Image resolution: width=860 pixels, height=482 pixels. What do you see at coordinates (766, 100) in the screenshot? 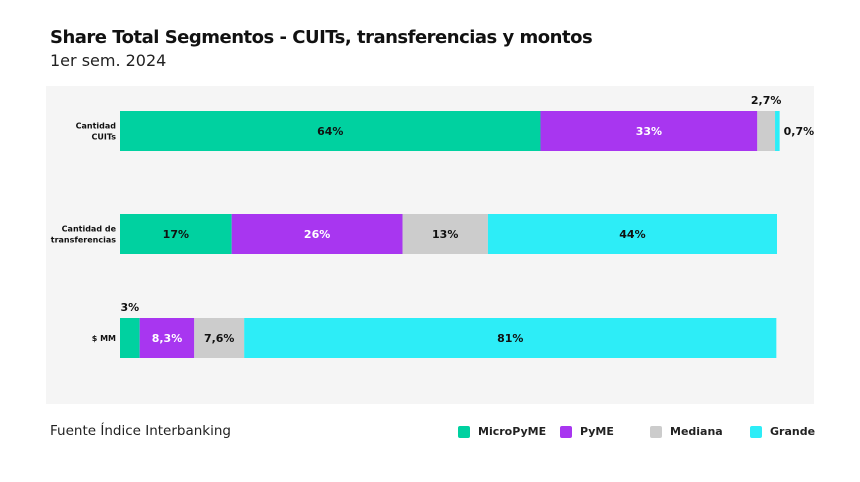
I see `data-label-mediana: 2,7%` at bounding box center [766, 100].